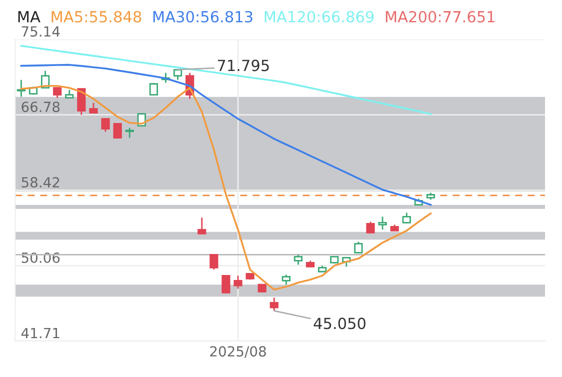 This screenshot has height=377, width=562. I want to click on text: MA5:55.848, so click(97, 16).